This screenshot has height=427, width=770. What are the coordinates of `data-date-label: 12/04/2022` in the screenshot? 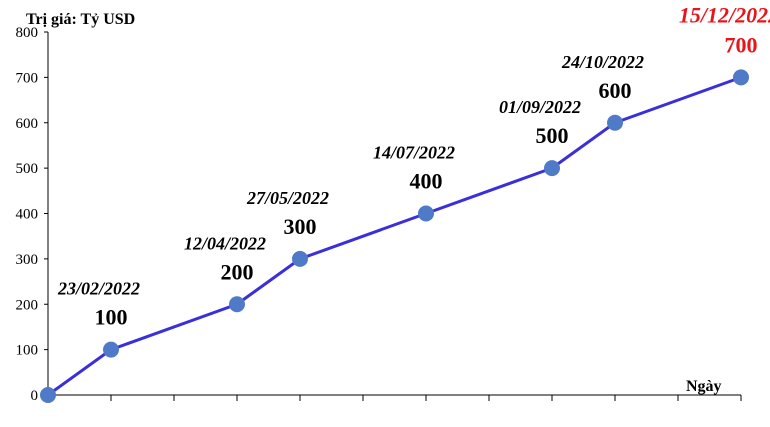 It's located at (225, 243).